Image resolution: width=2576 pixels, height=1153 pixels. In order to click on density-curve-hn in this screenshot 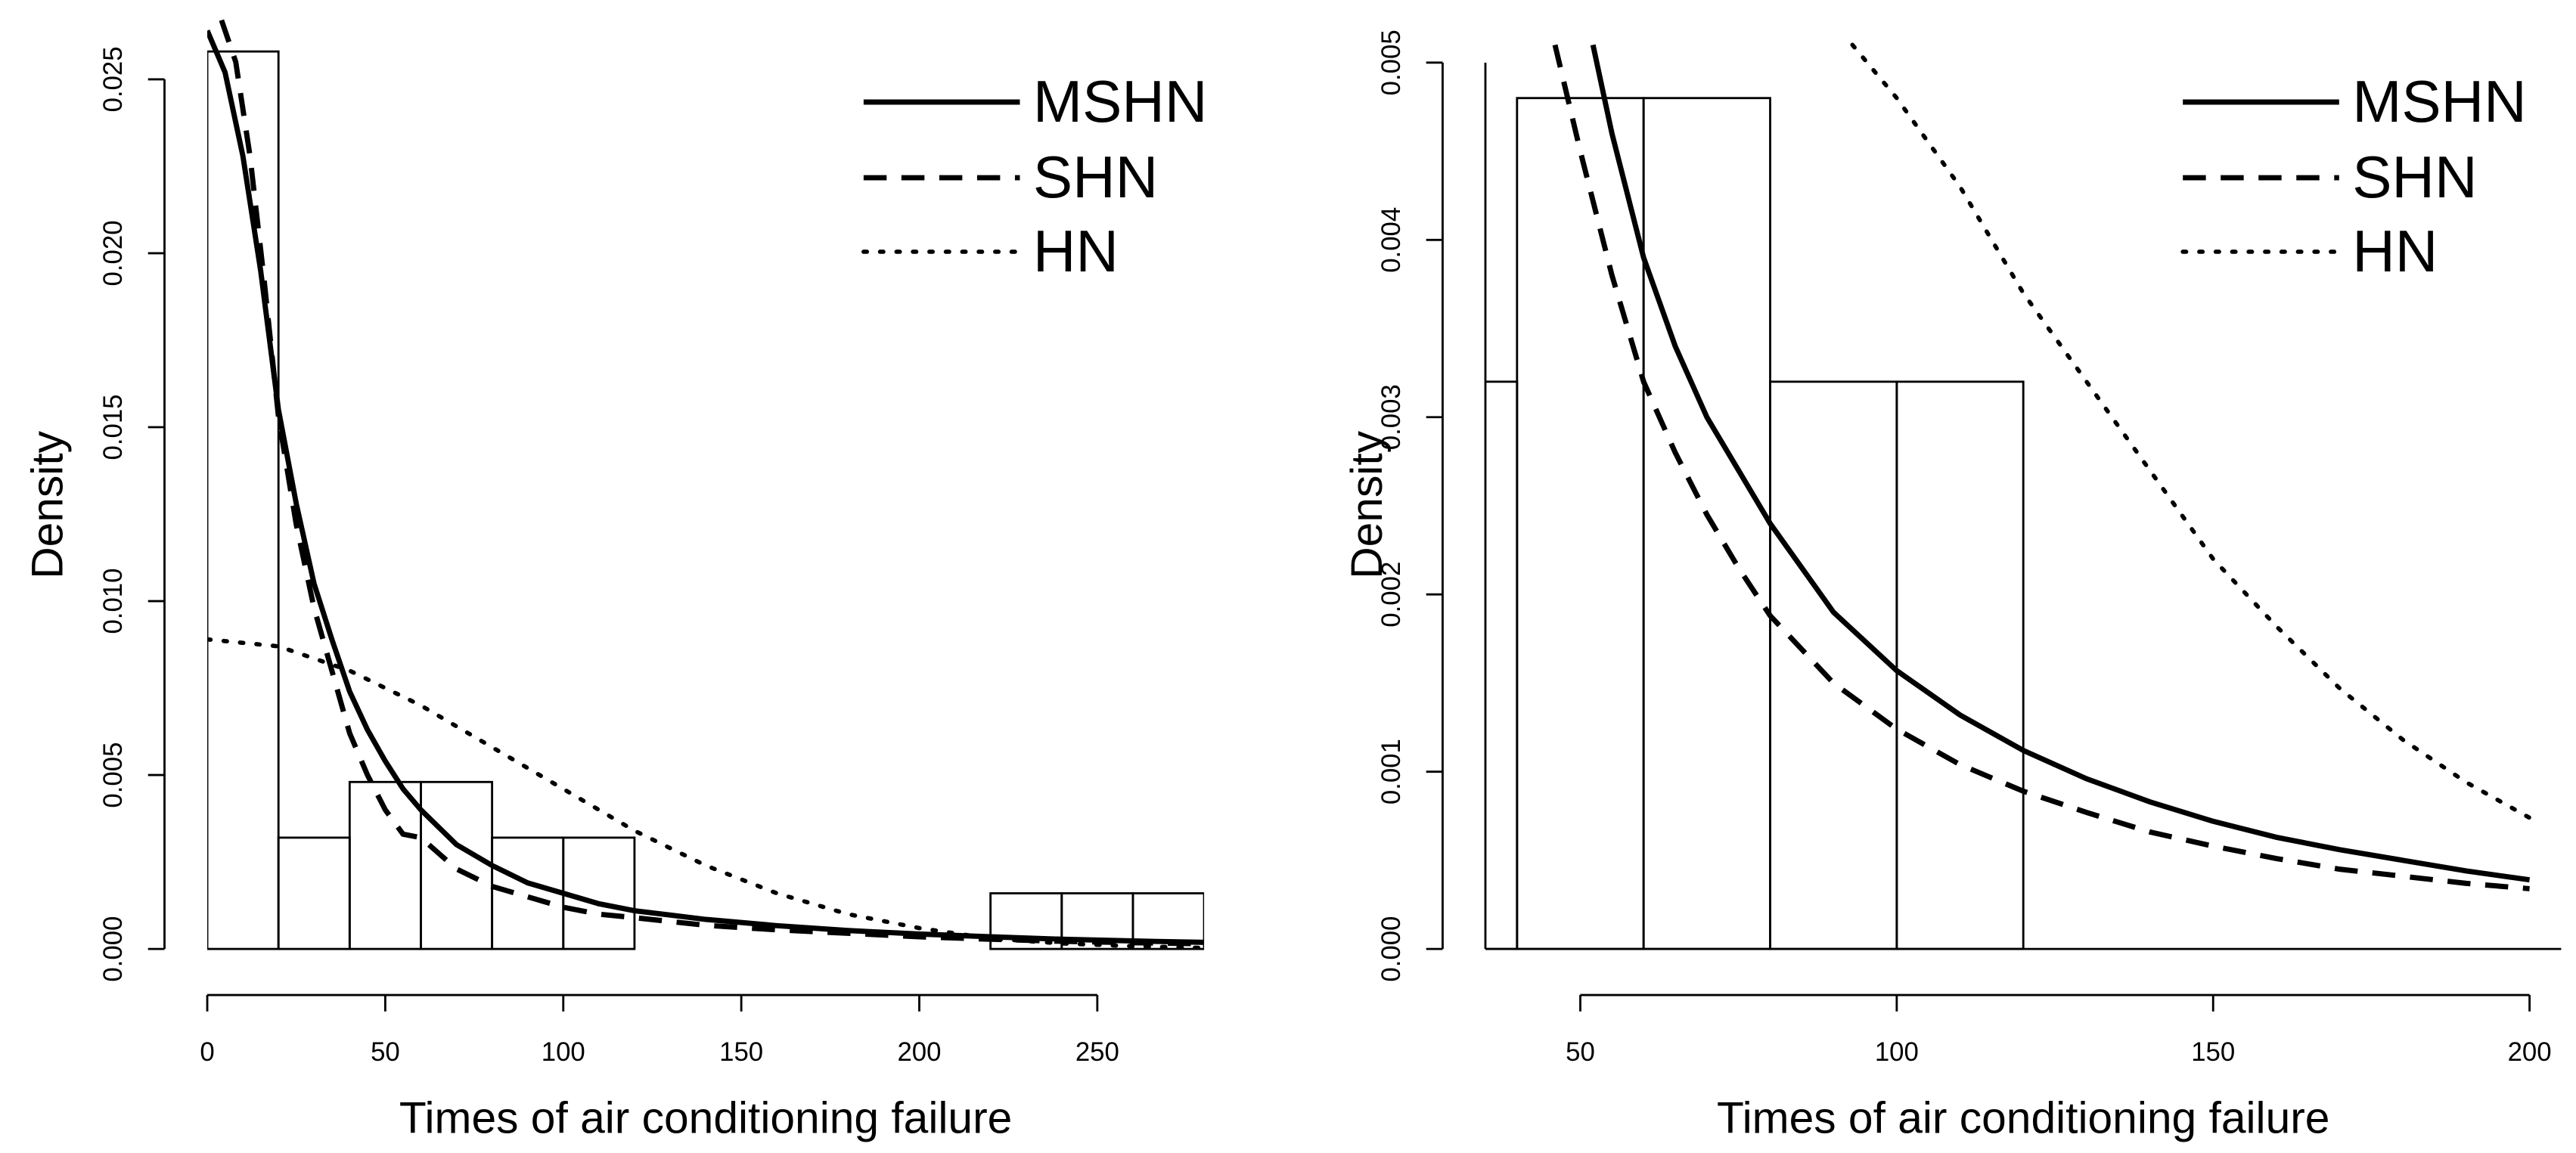, I will do `click(706, 793)`.